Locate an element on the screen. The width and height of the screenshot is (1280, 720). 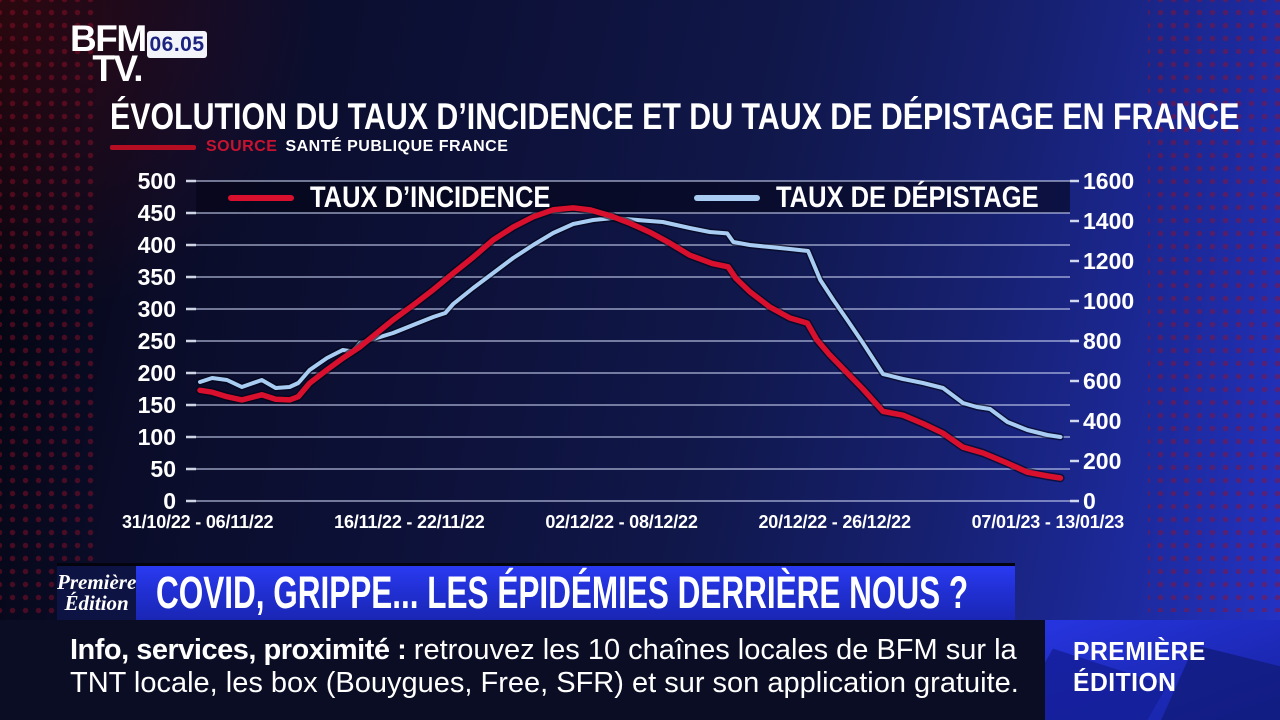
program-panel-line2: ÉDITION is located at coordinates (1125, 682).